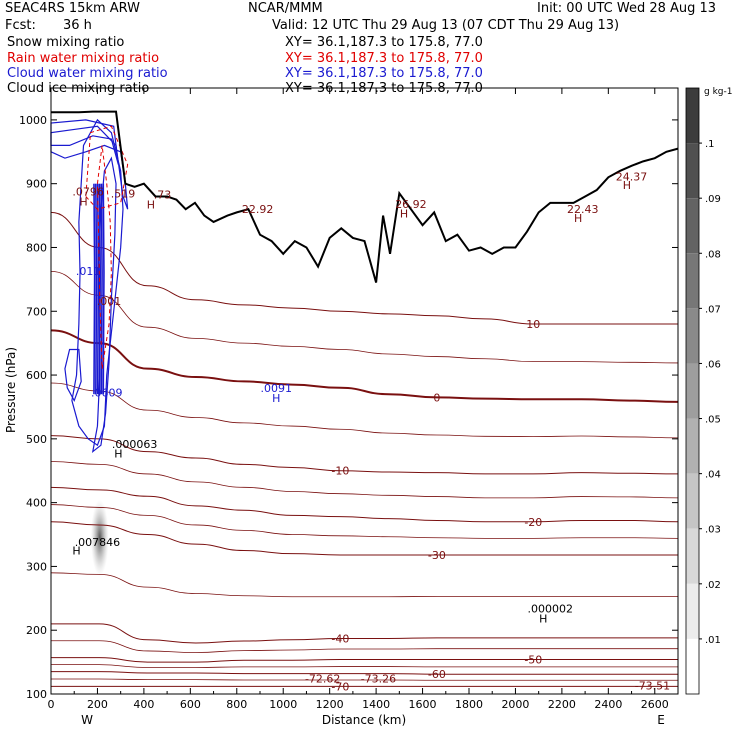  Describe the element at coordinates (411, 204) in the screenshot. I see `annotation-label: 26.92` at that location.